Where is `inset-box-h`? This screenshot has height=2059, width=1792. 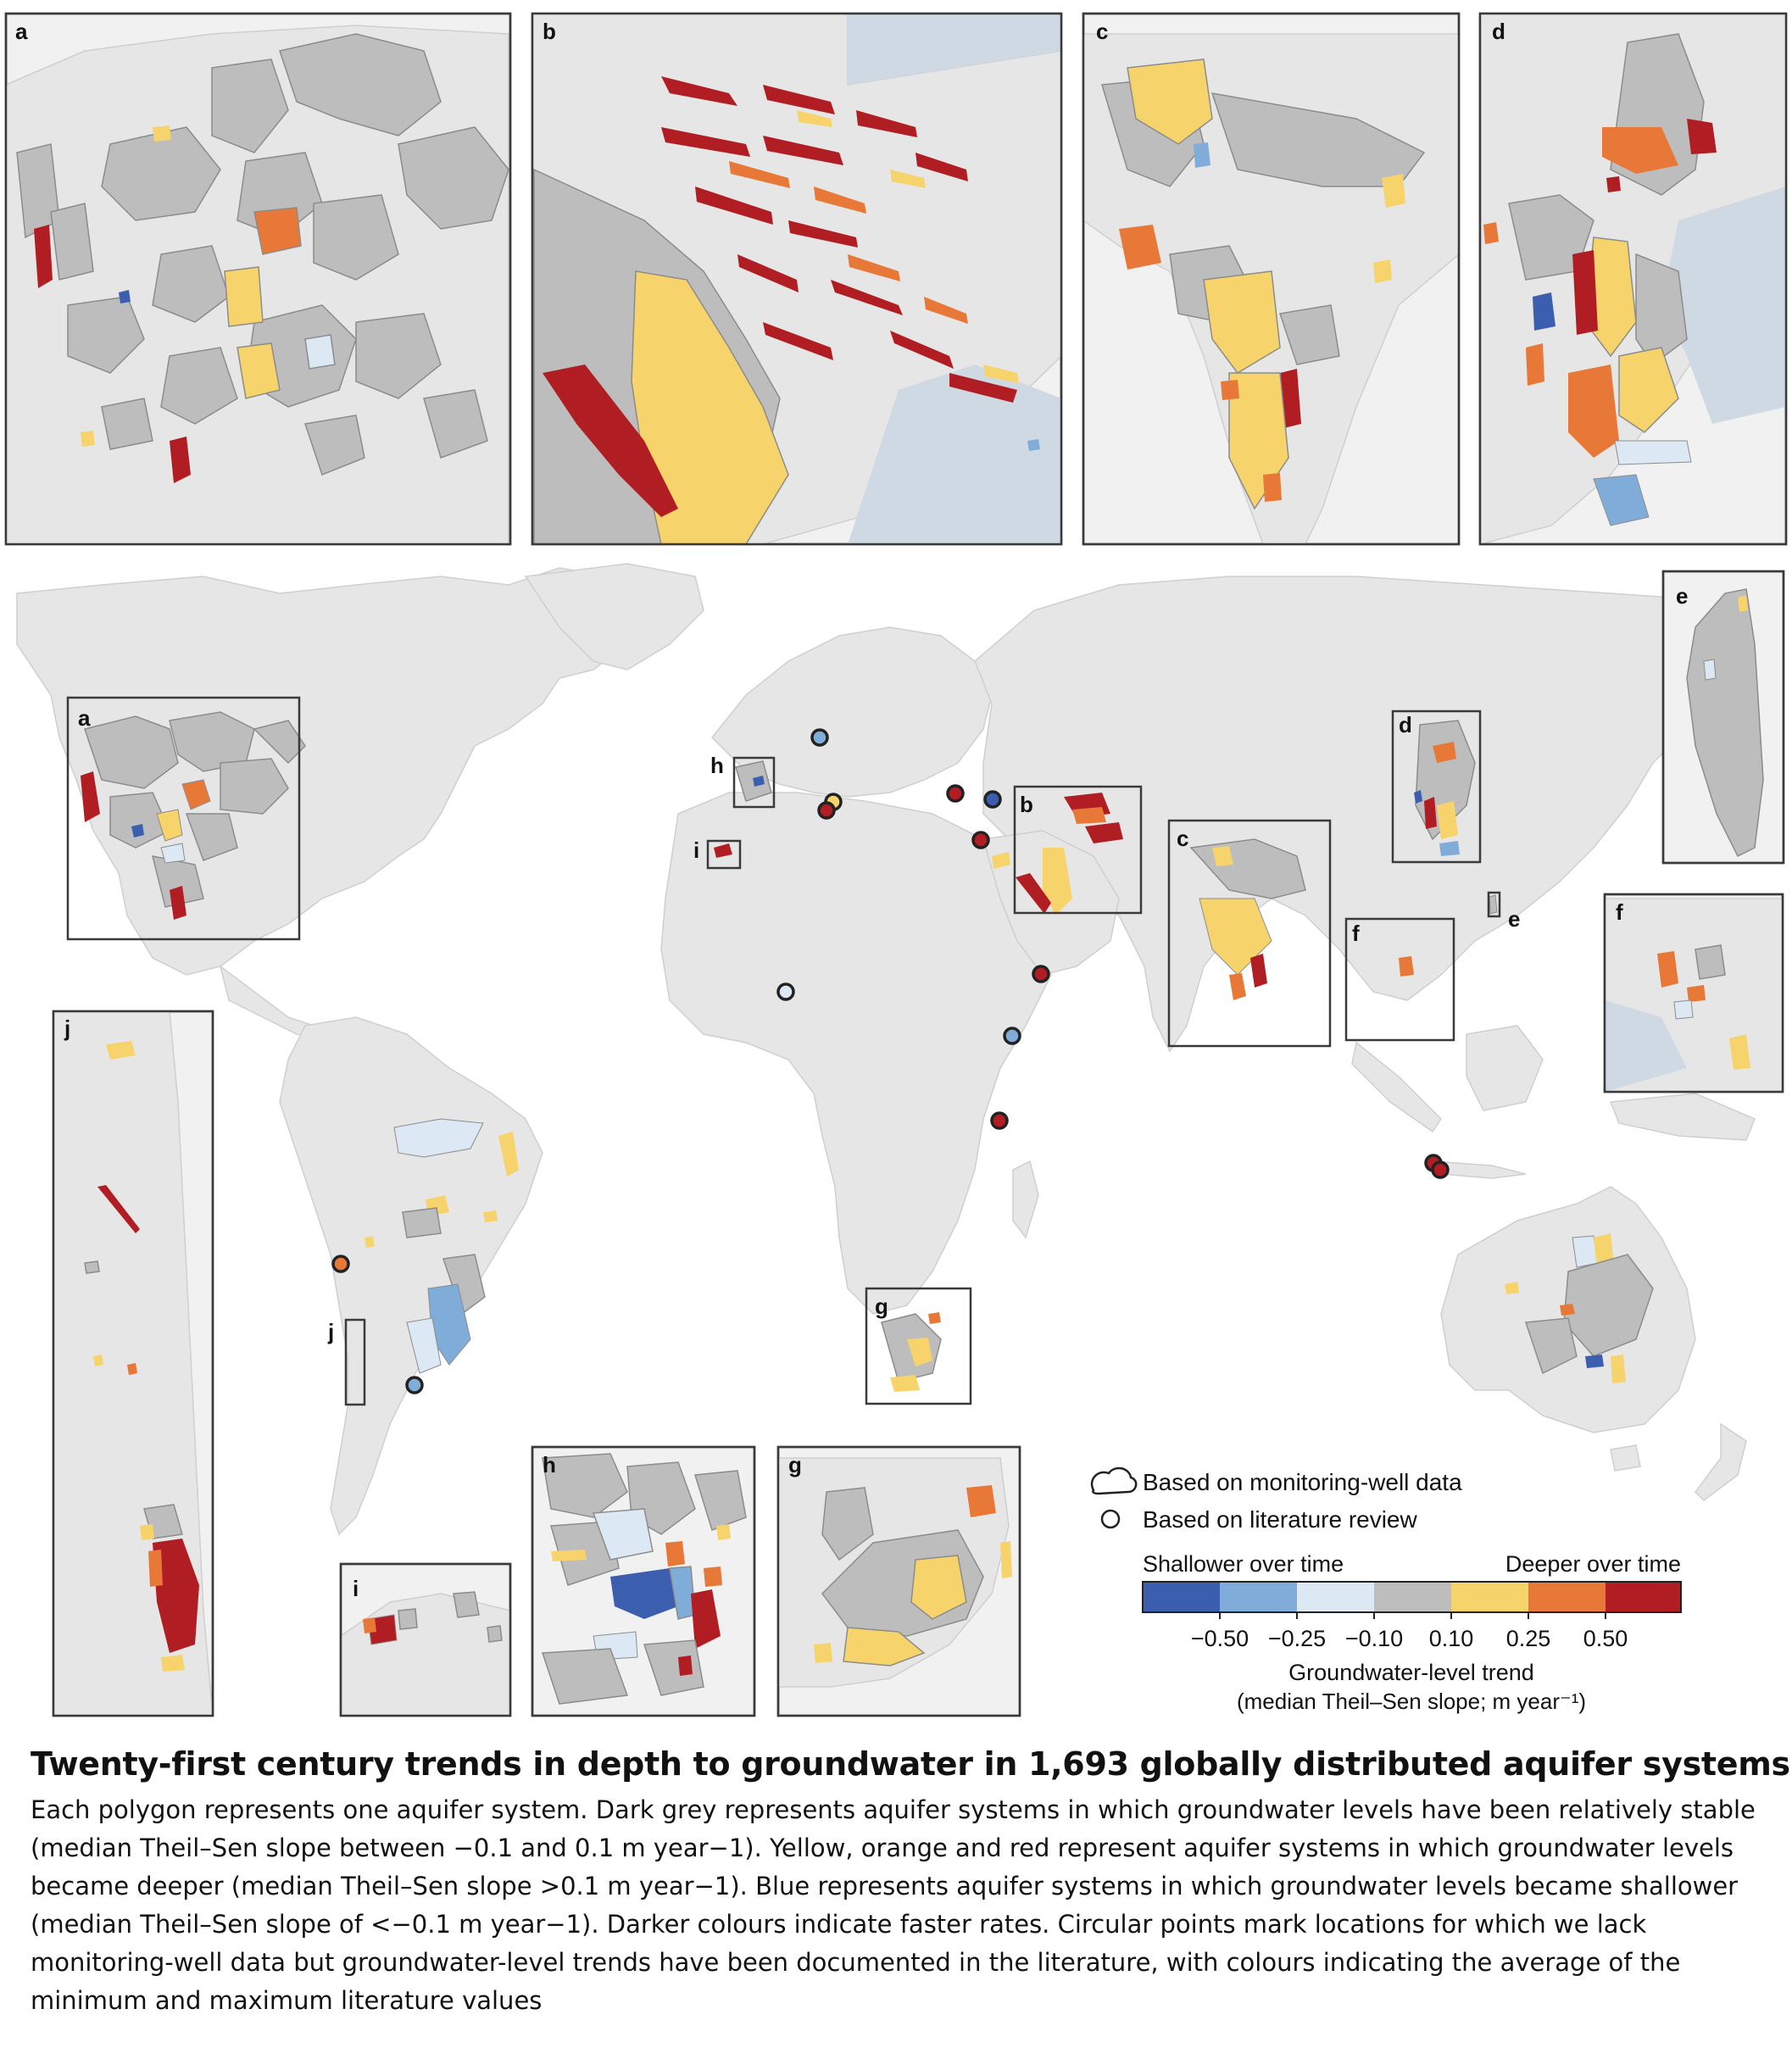
inset-box-h is located at coordinates (754, 782).